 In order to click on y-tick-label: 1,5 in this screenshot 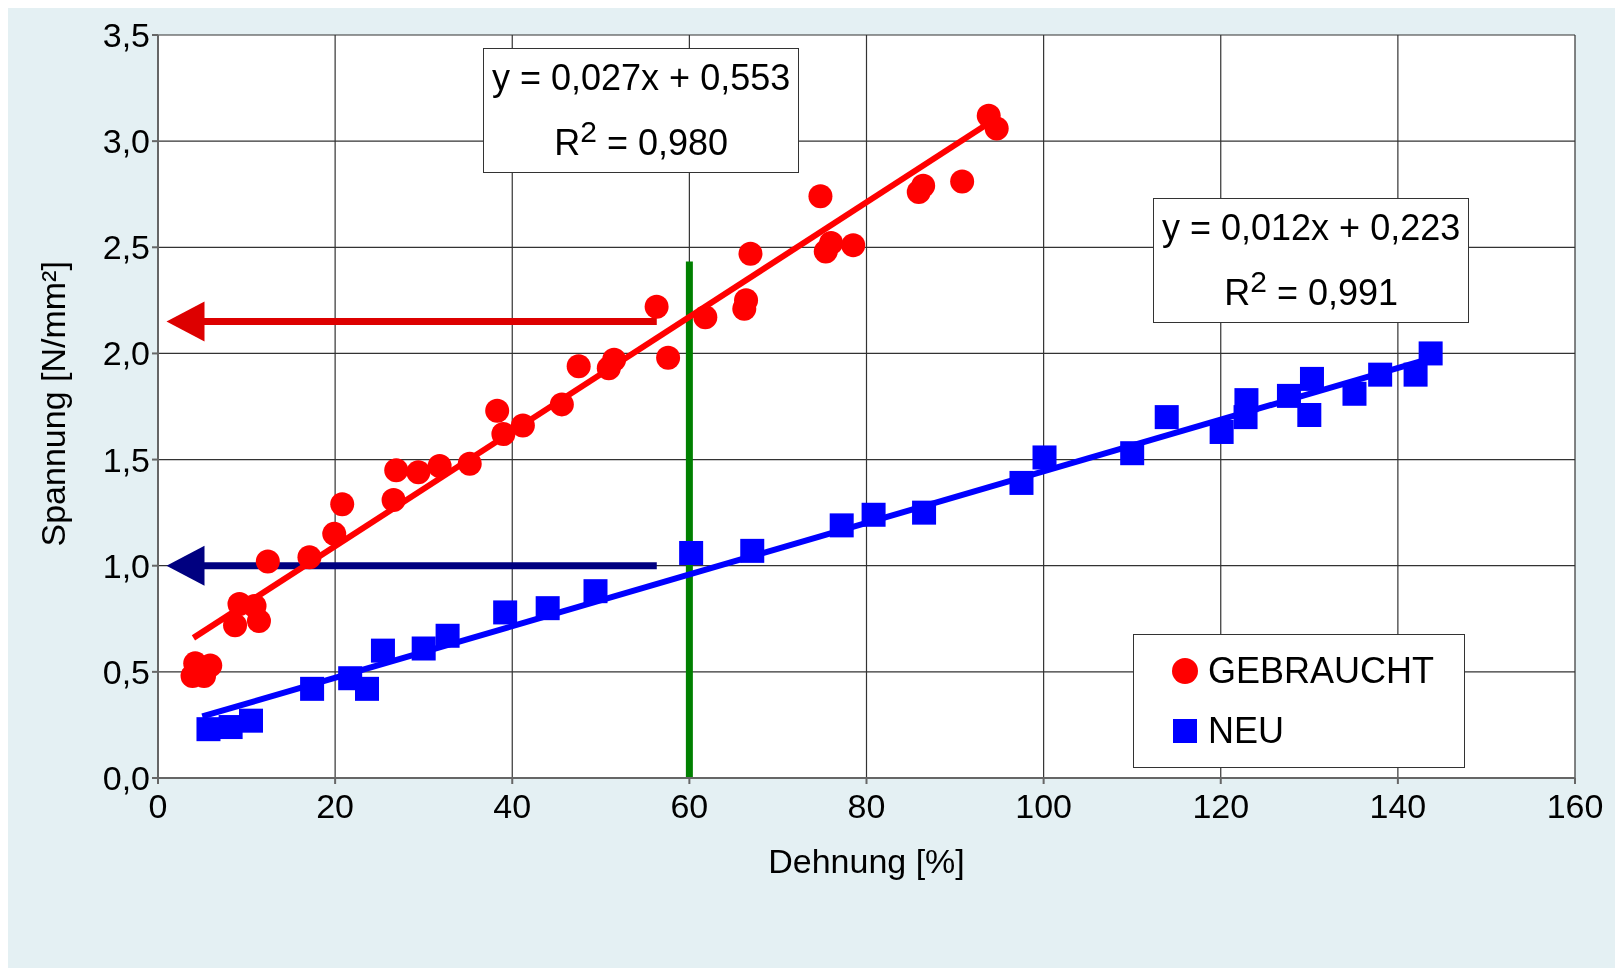, I will do `click(126, 459)`.